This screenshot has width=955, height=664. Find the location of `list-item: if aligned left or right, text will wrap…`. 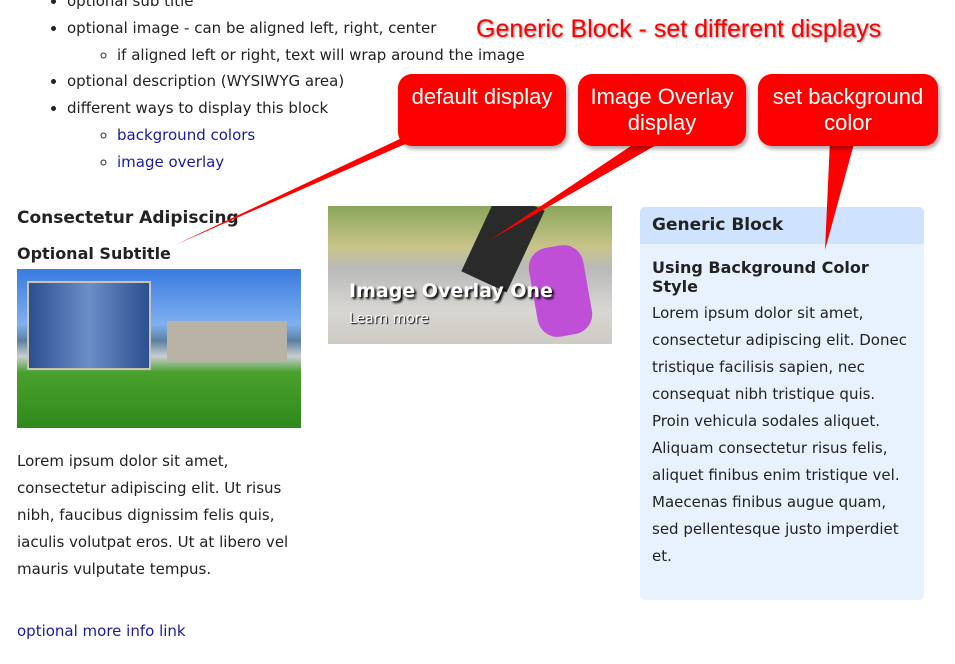

list-item: if aligned left or right, text will wrap… is located at coordinates (321, 55).